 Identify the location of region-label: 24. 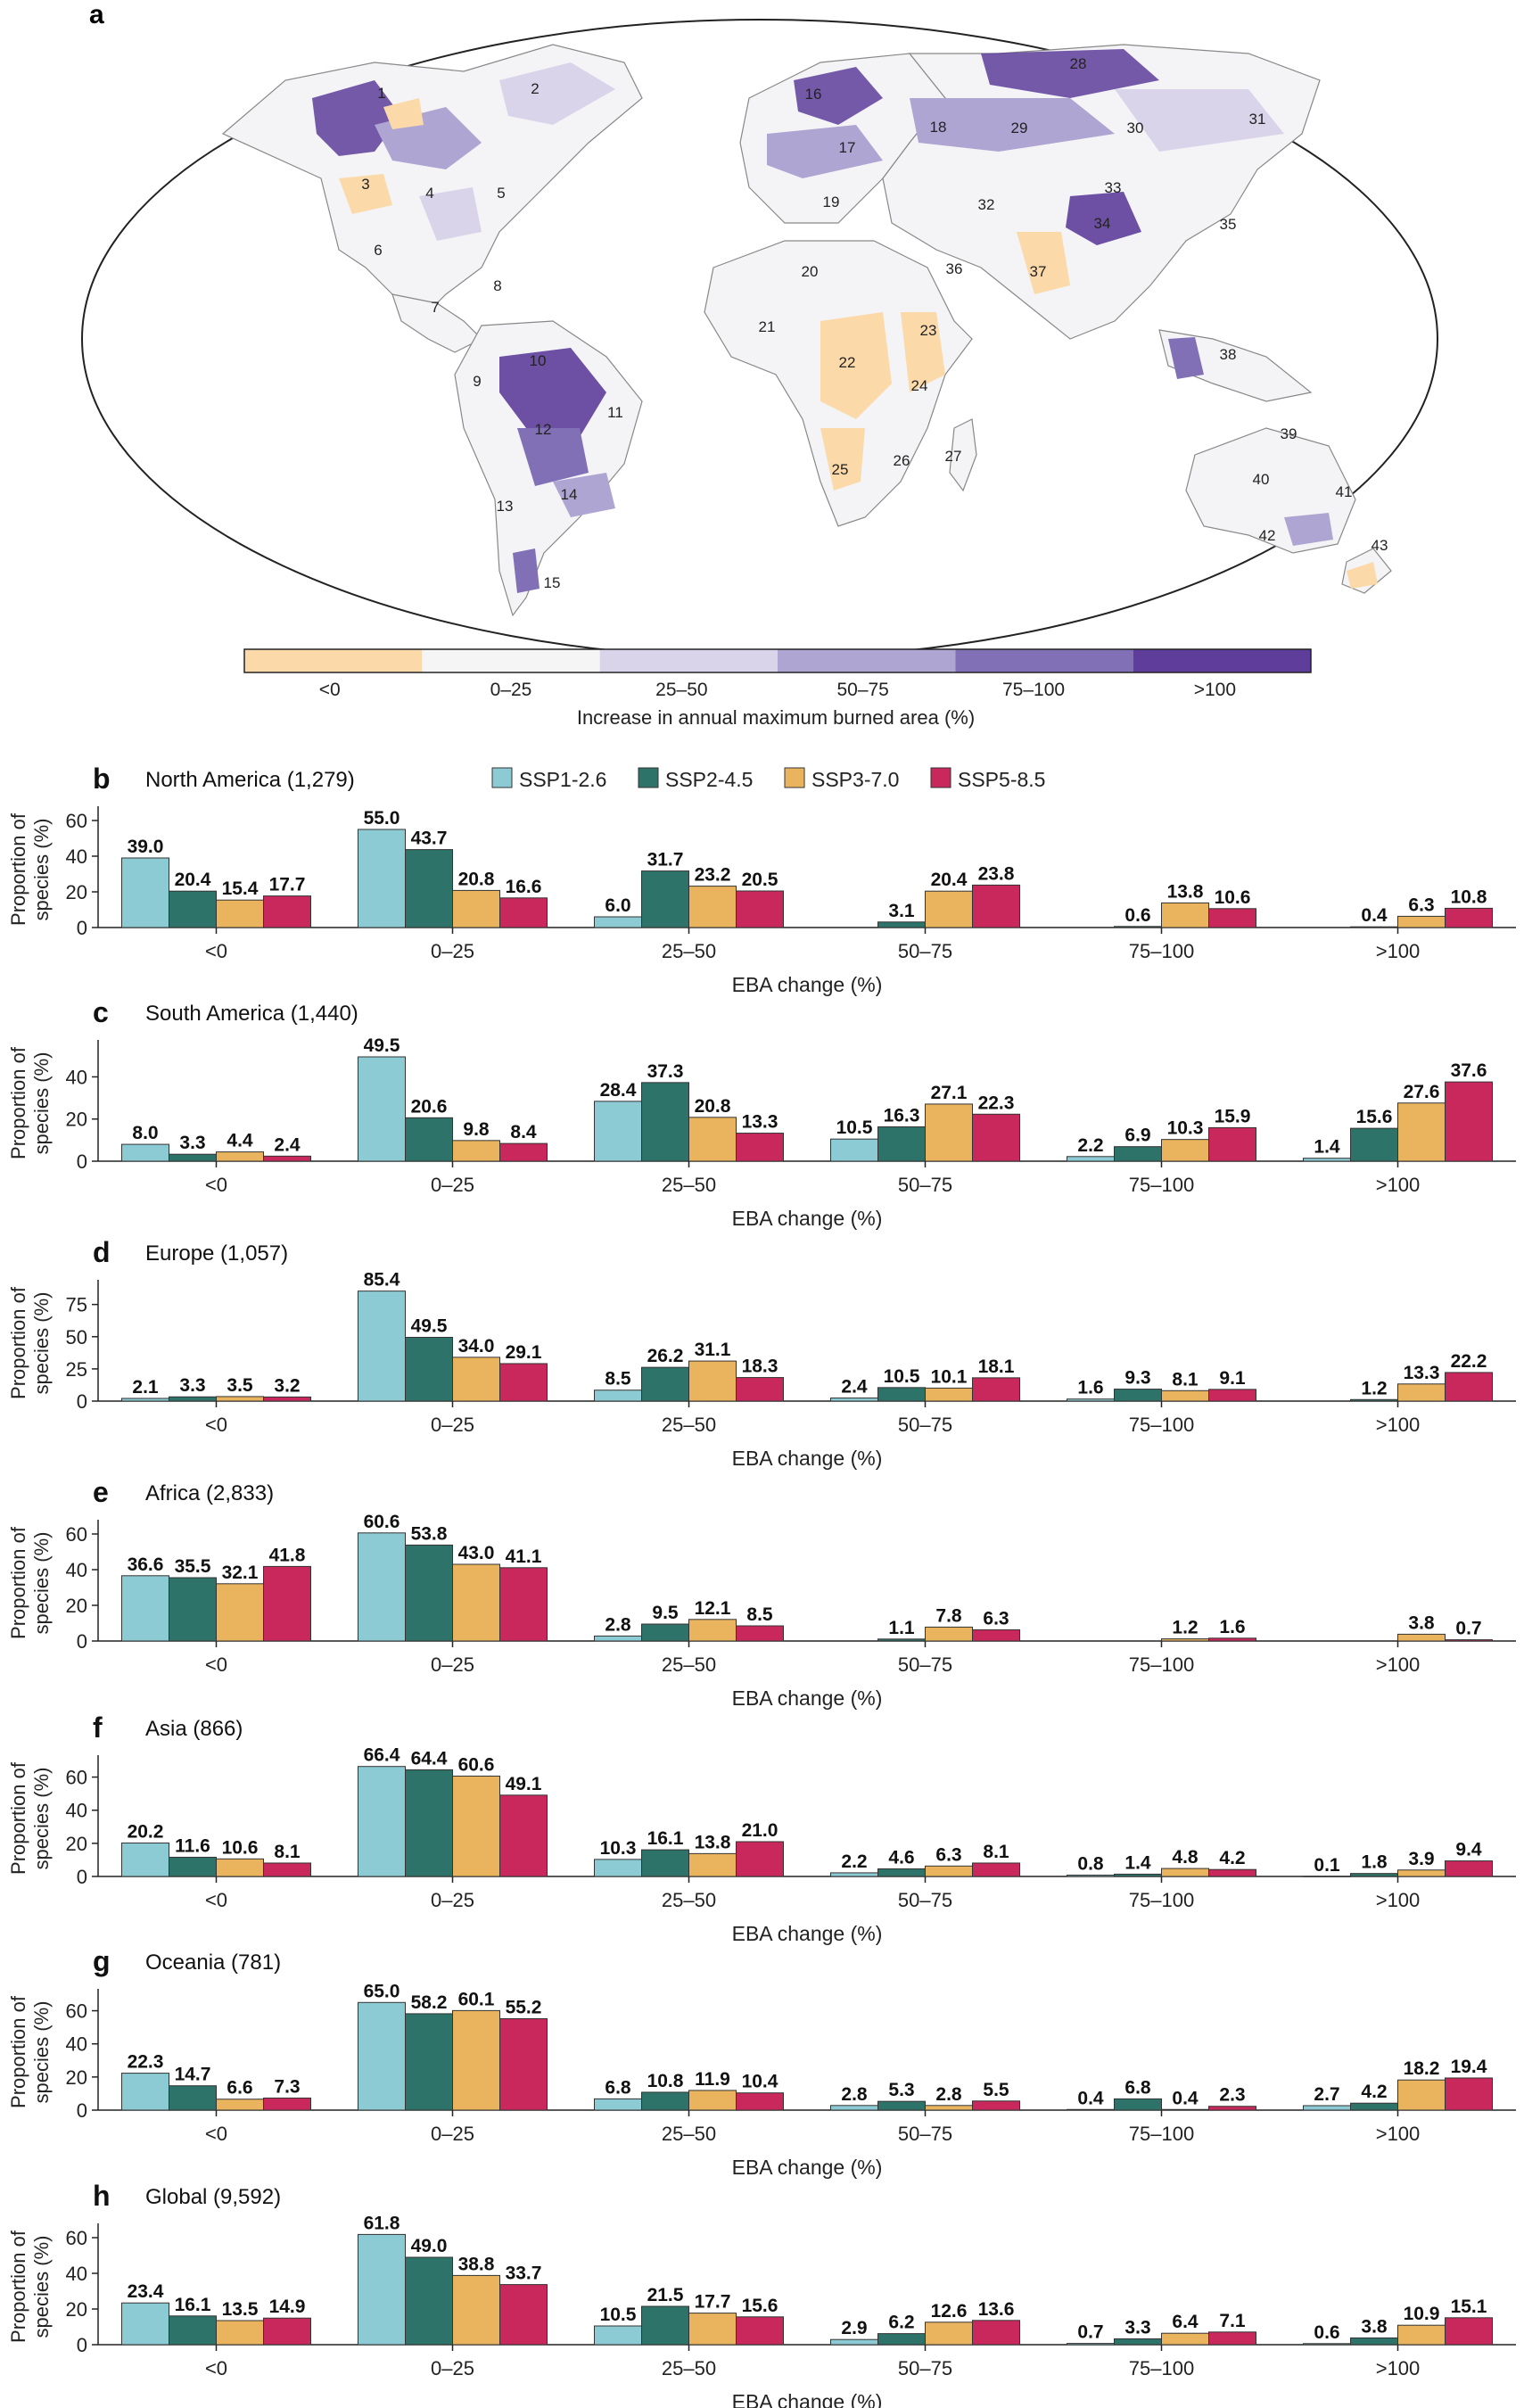
(919, 385).